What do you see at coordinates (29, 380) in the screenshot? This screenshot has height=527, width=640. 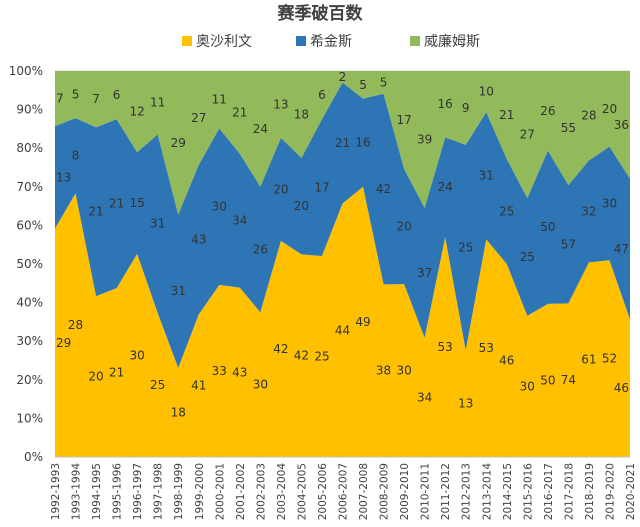 I see `y-tick-label: 20%` at bounding box center [29, 380].